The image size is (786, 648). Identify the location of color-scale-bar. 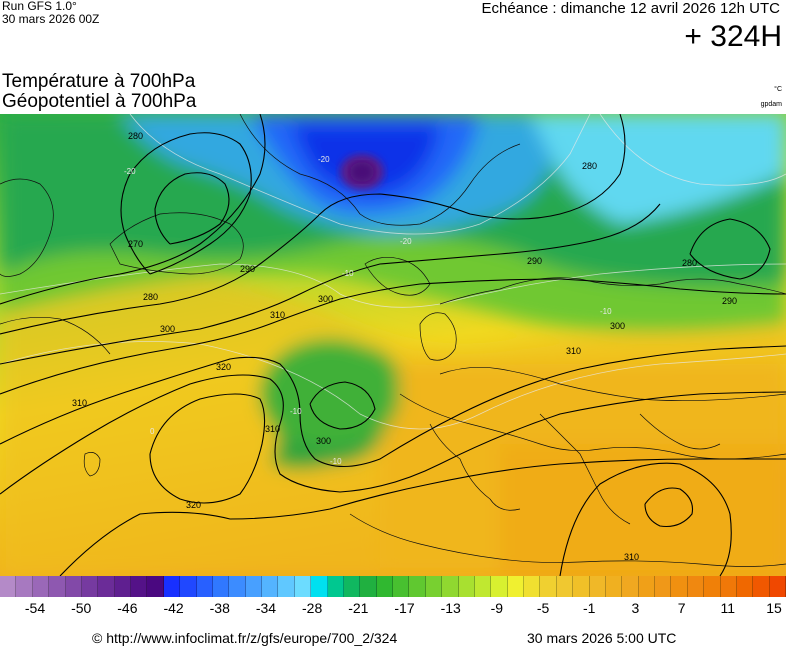
(393, 586).